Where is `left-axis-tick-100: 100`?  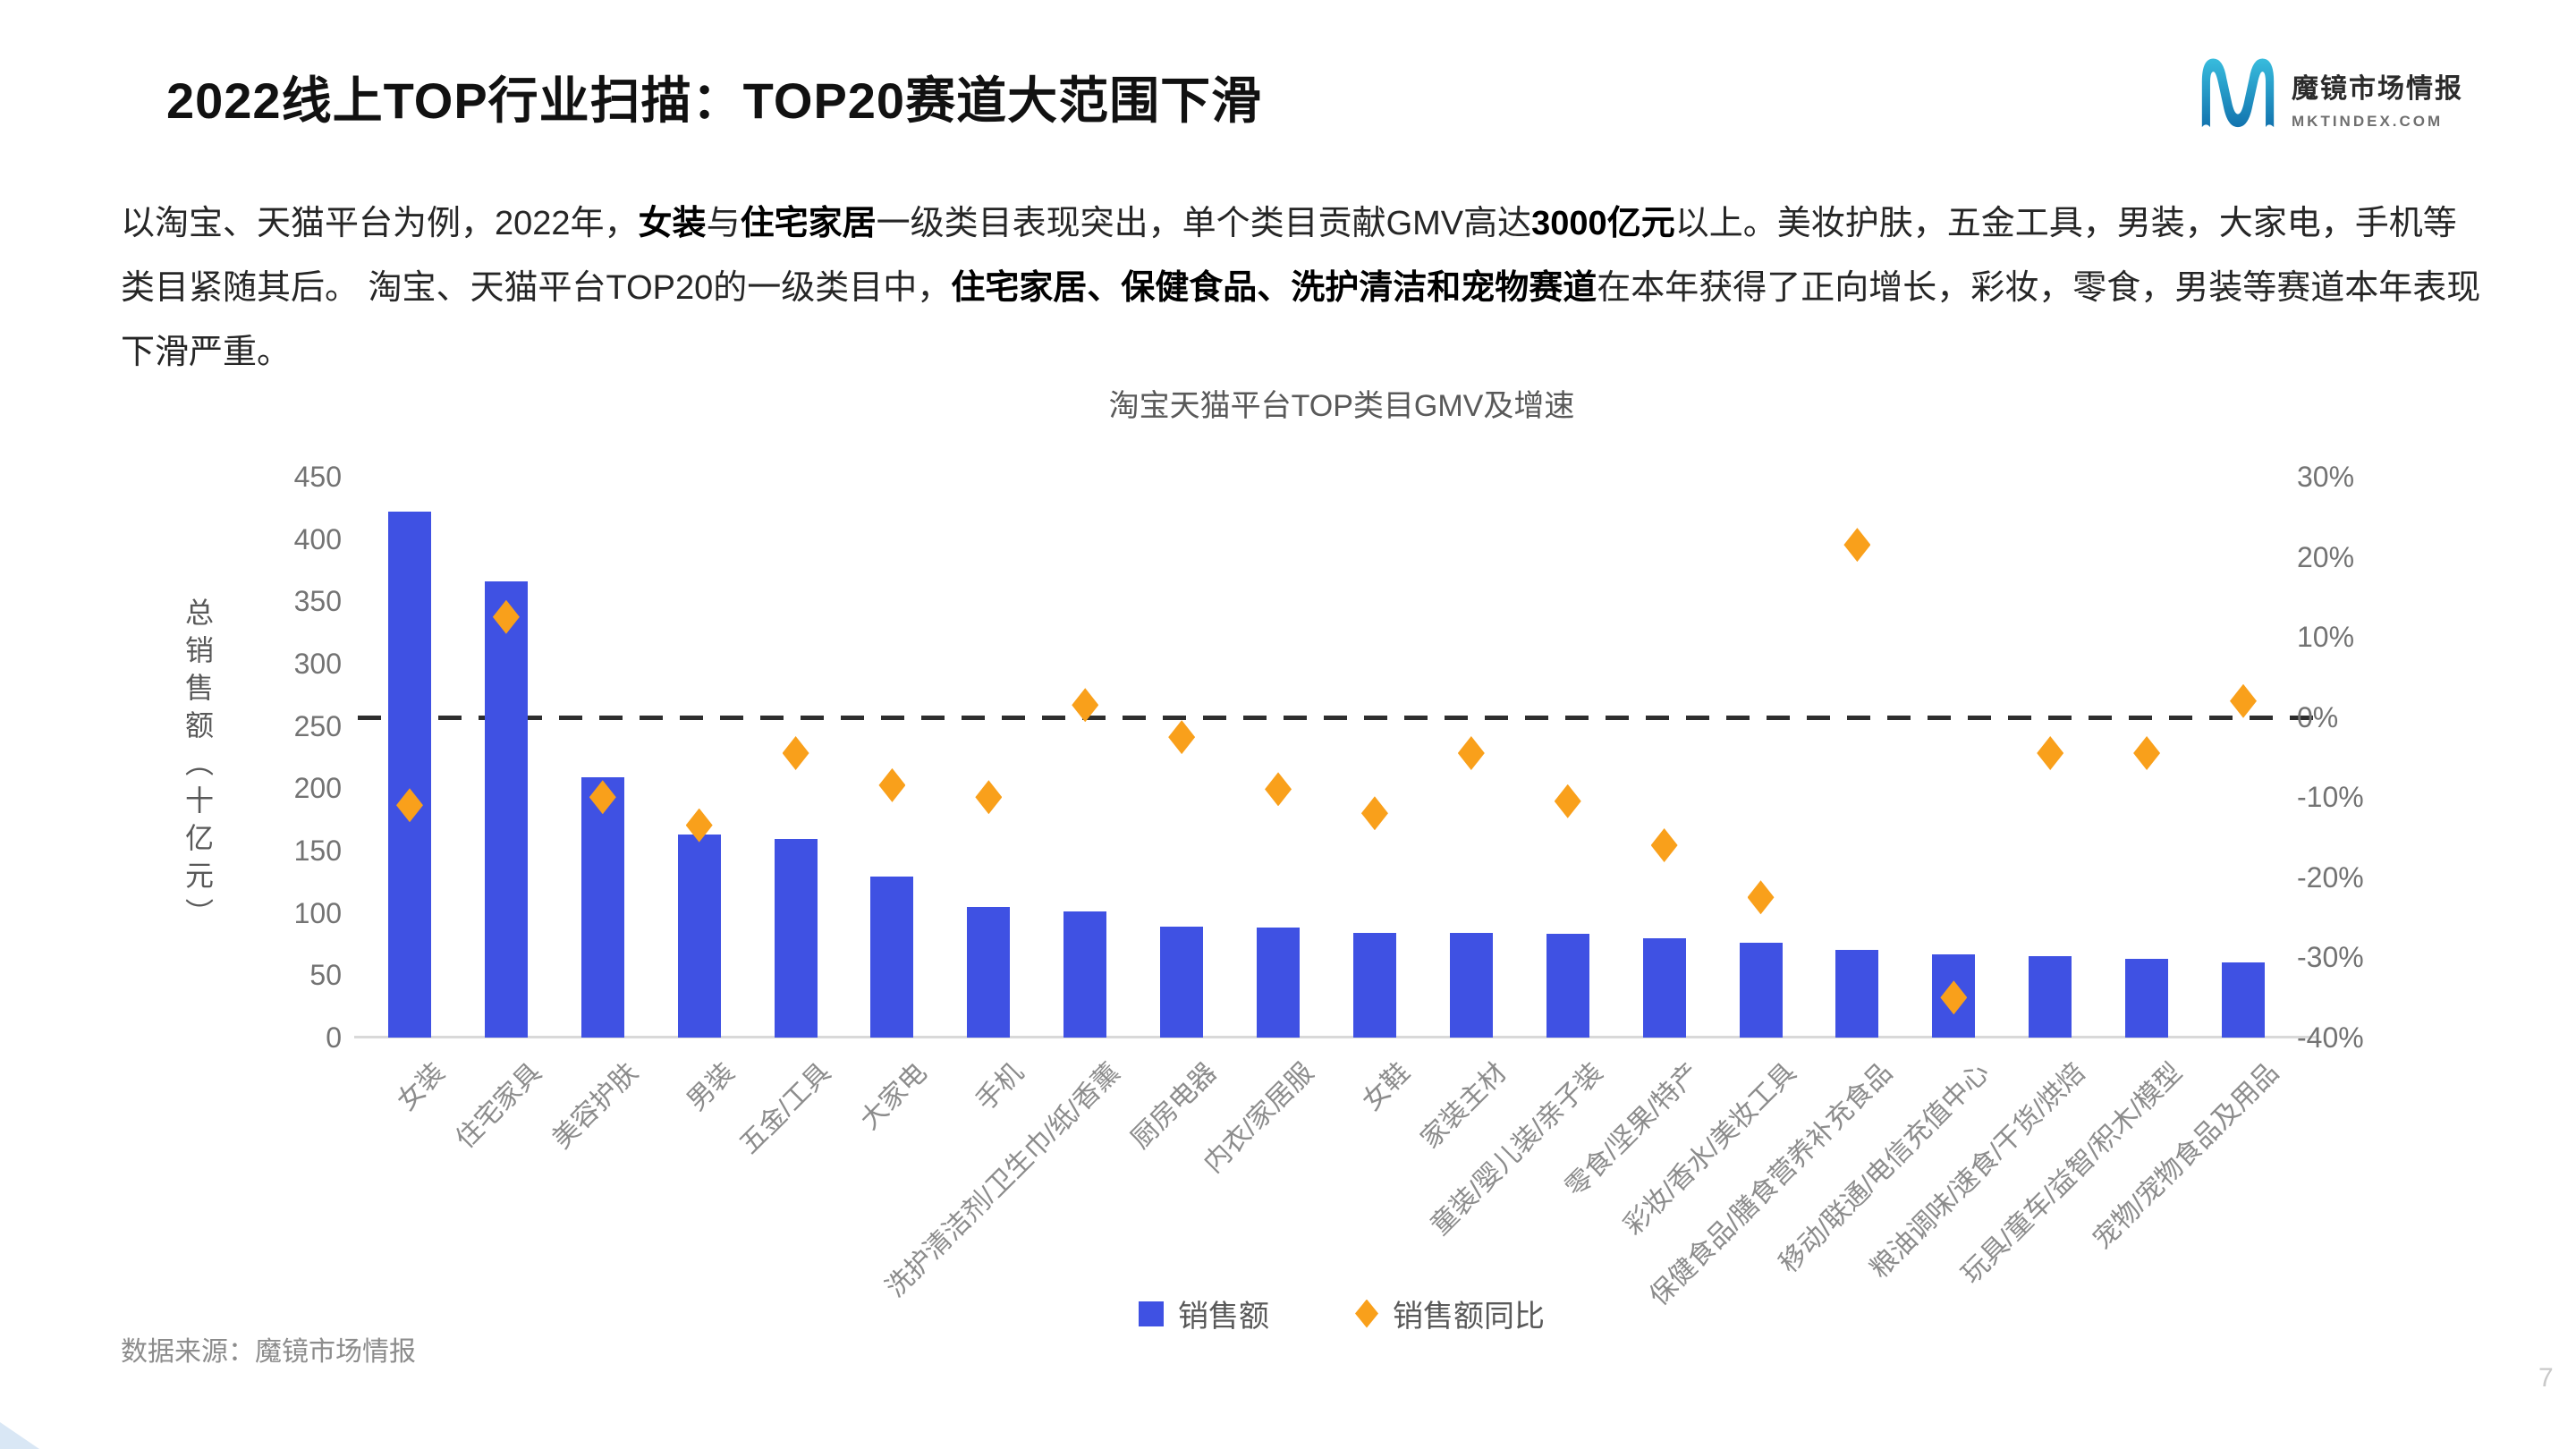 left-axis-tick-100: 100 is located at coordinates (317, 912).